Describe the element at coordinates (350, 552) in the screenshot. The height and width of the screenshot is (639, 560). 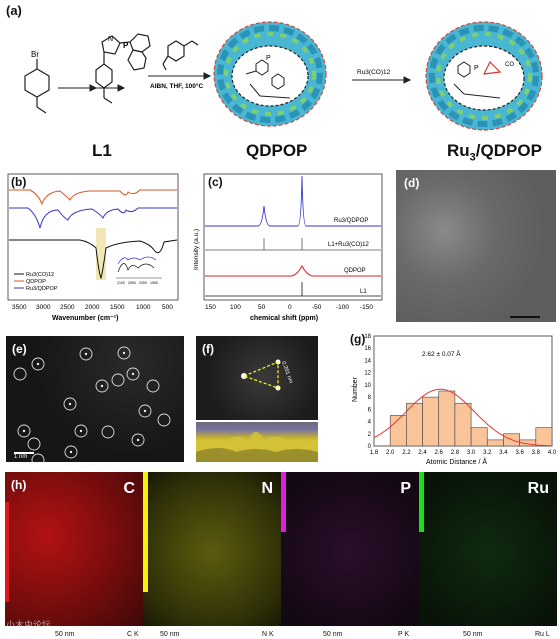
I see `eds-map-phosphorus: P` at that location.